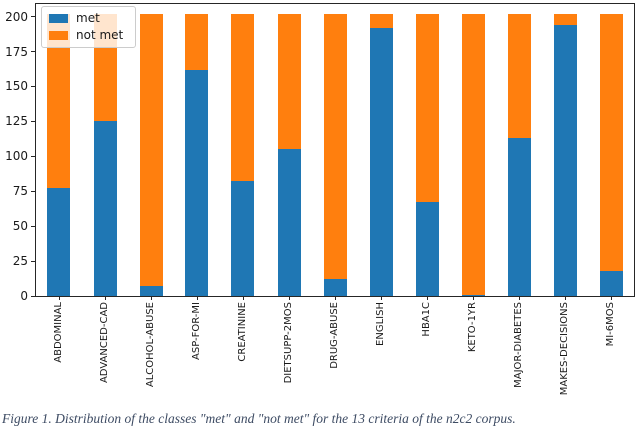 The height and width of the screenshot is (432, 640). I want to click on legend: met not met, so click(89, 27).